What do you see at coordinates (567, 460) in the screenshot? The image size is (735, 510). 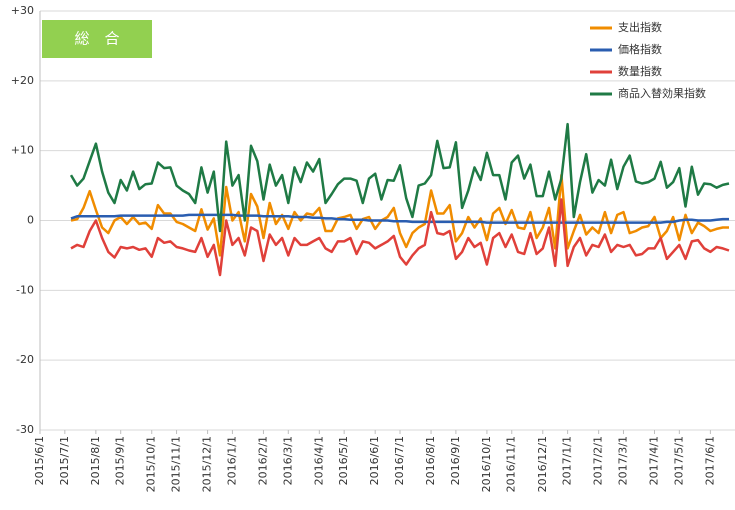 I see `x-tick-label: 2017/1/1` at bounding box center [567, 460].